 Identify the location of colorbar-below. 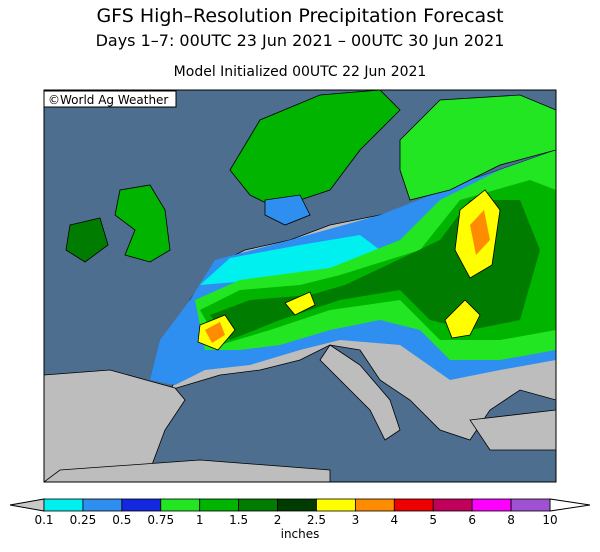
(27, 505).